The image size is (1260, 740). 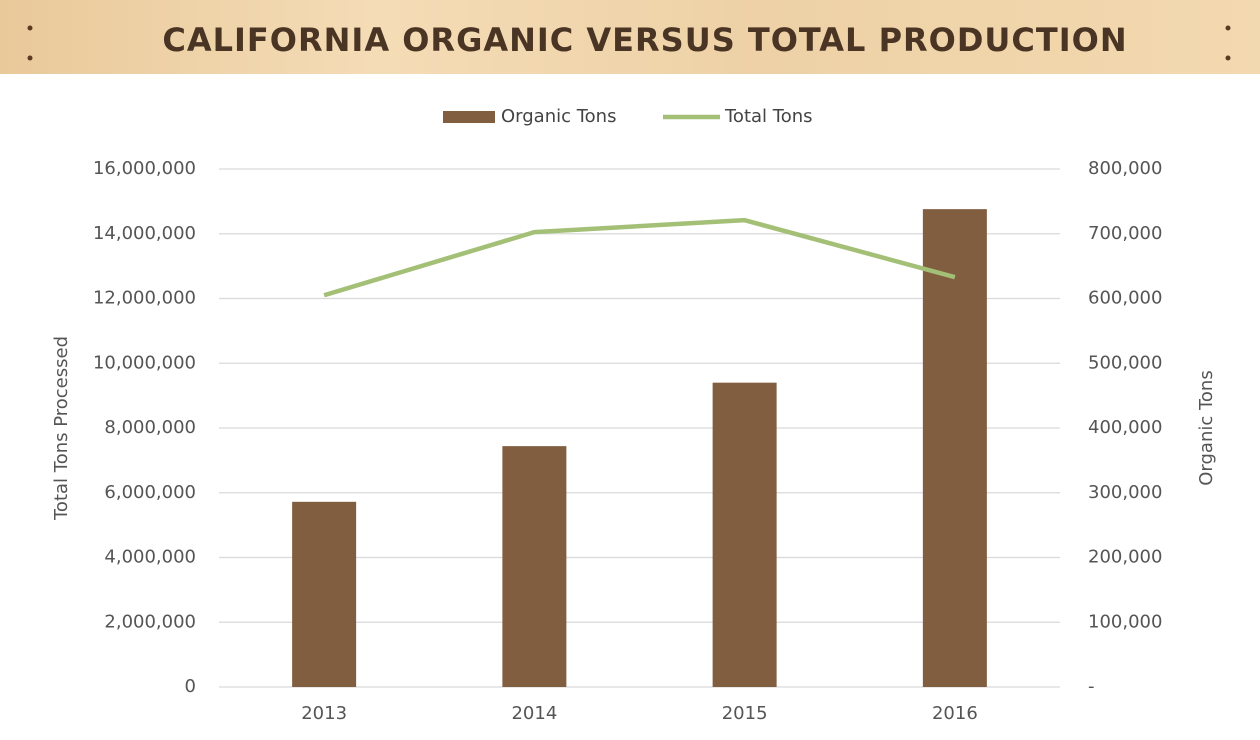 What do you see at coordinates (558, 116) in the screenshot?
I see `legend-label: Organic Tons` at bounding box center [558, 116].